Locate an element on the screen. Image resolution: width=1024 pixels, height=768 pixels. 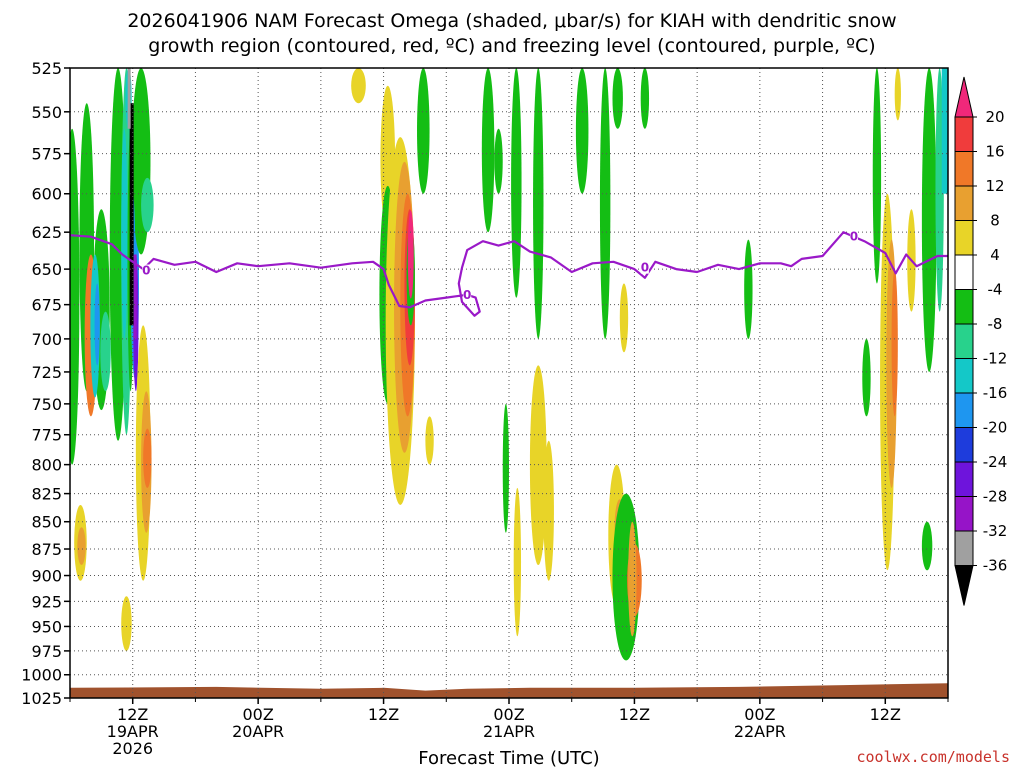
y-tick-label: 550 is located at coordinates (46, 112).